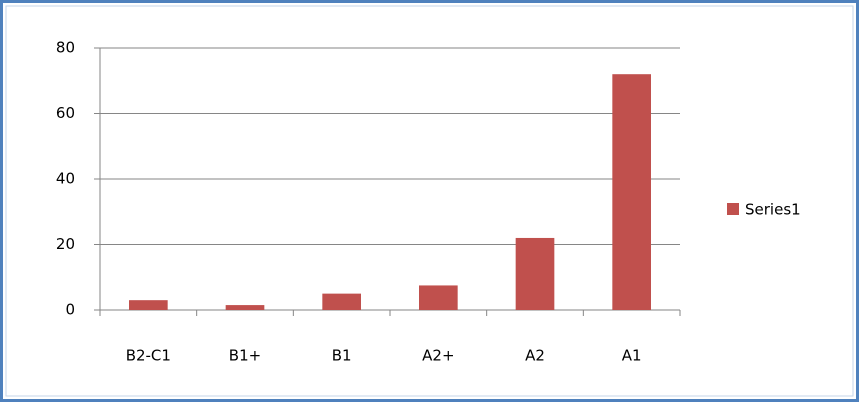  Describe the element at coordinates (632, 356) in the screenshot. I see `x-tick-label: A1` at that location.